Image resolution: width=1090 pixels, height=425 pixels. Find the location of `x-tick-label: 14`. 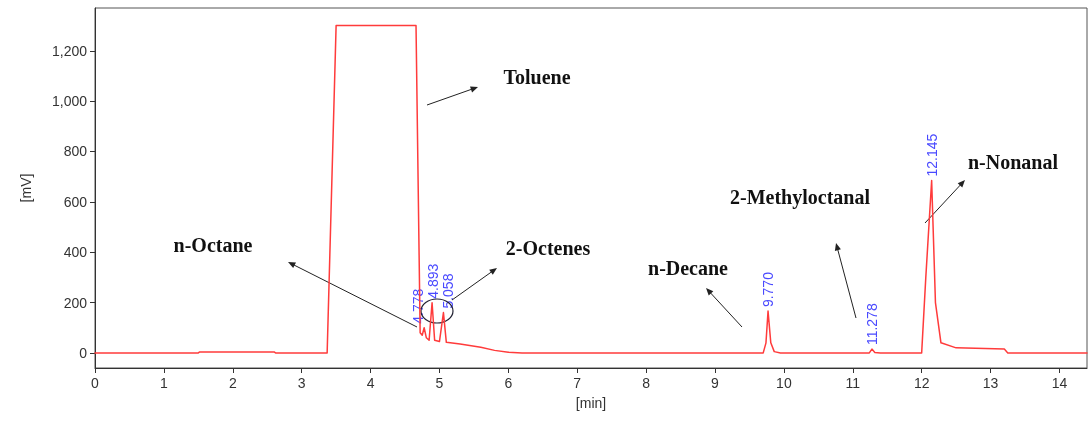

x-tick-label: 14 is located at coordinates (1059, 383).